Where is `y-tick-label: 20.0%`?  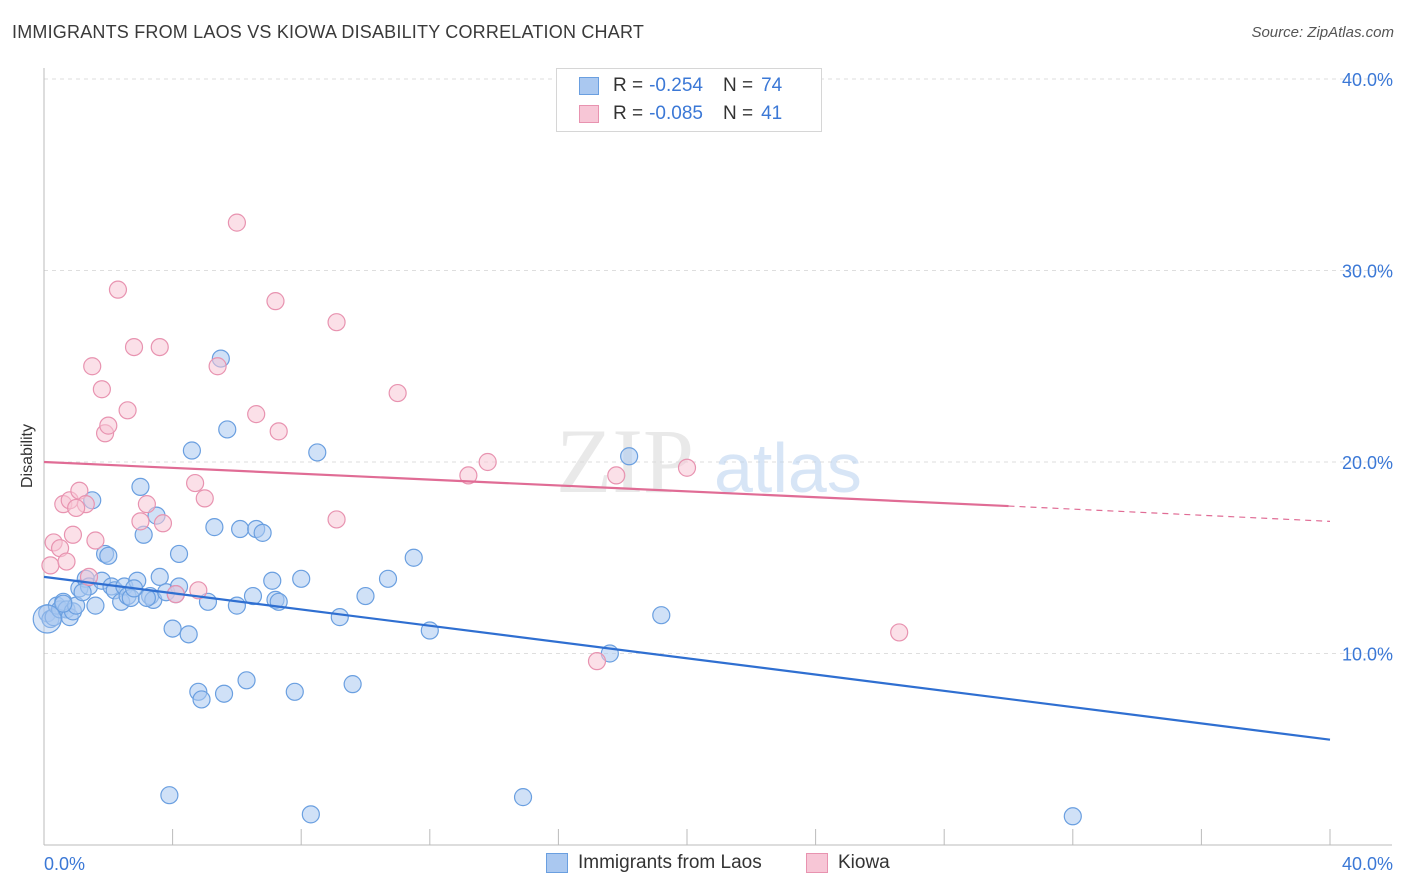
y-tick-label: 20.0% is located at coordinates (1367, 463).